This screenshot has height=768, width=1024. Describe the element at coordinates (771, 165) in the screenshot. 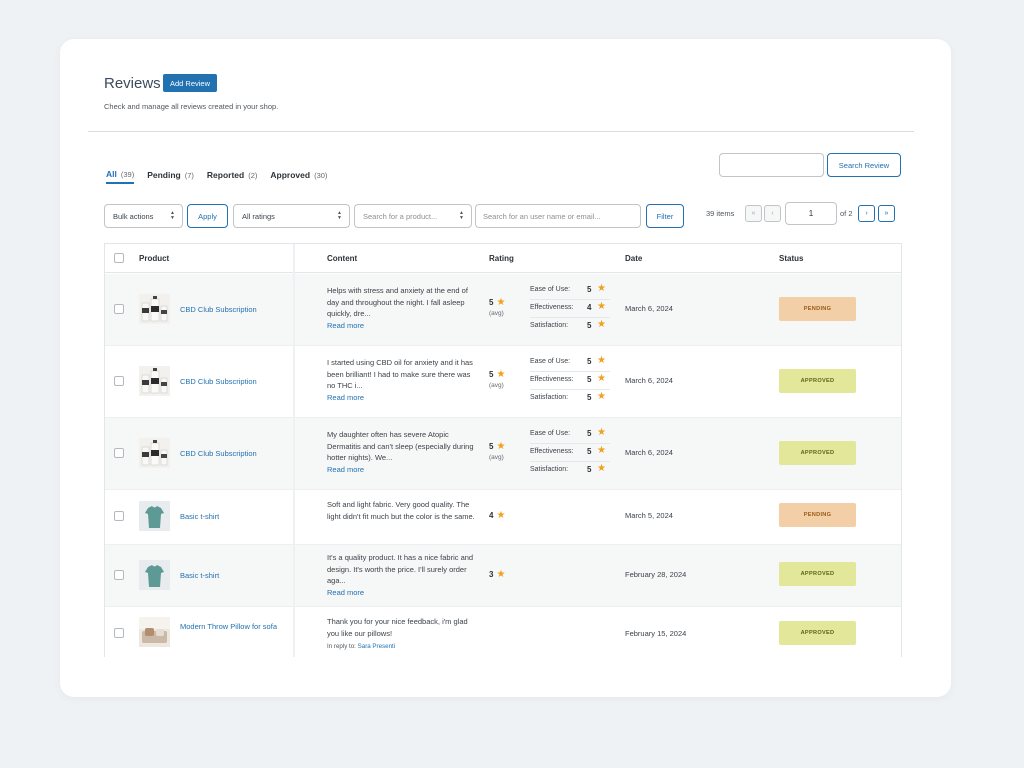

I see `search-review-input` at that location.